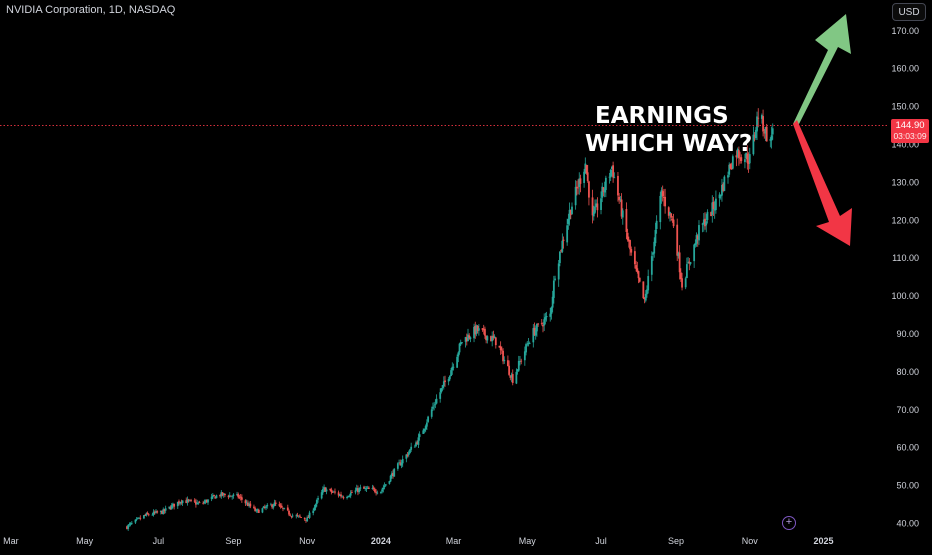 This screenshot has height=555, width=932. What do you see at coordinates (905, 296) in the screenshot?
I see `y-tick-label: 100.00` at bounding box center [905, 296].